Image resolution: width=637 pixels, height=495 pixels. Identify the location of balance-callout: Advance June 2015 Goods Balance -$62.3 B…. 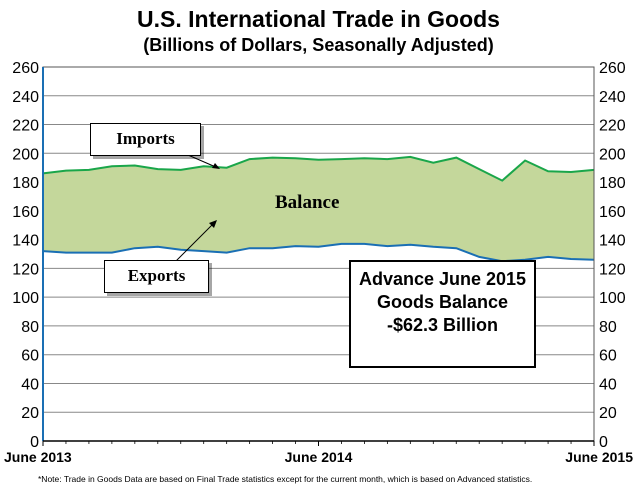
(442, 314).